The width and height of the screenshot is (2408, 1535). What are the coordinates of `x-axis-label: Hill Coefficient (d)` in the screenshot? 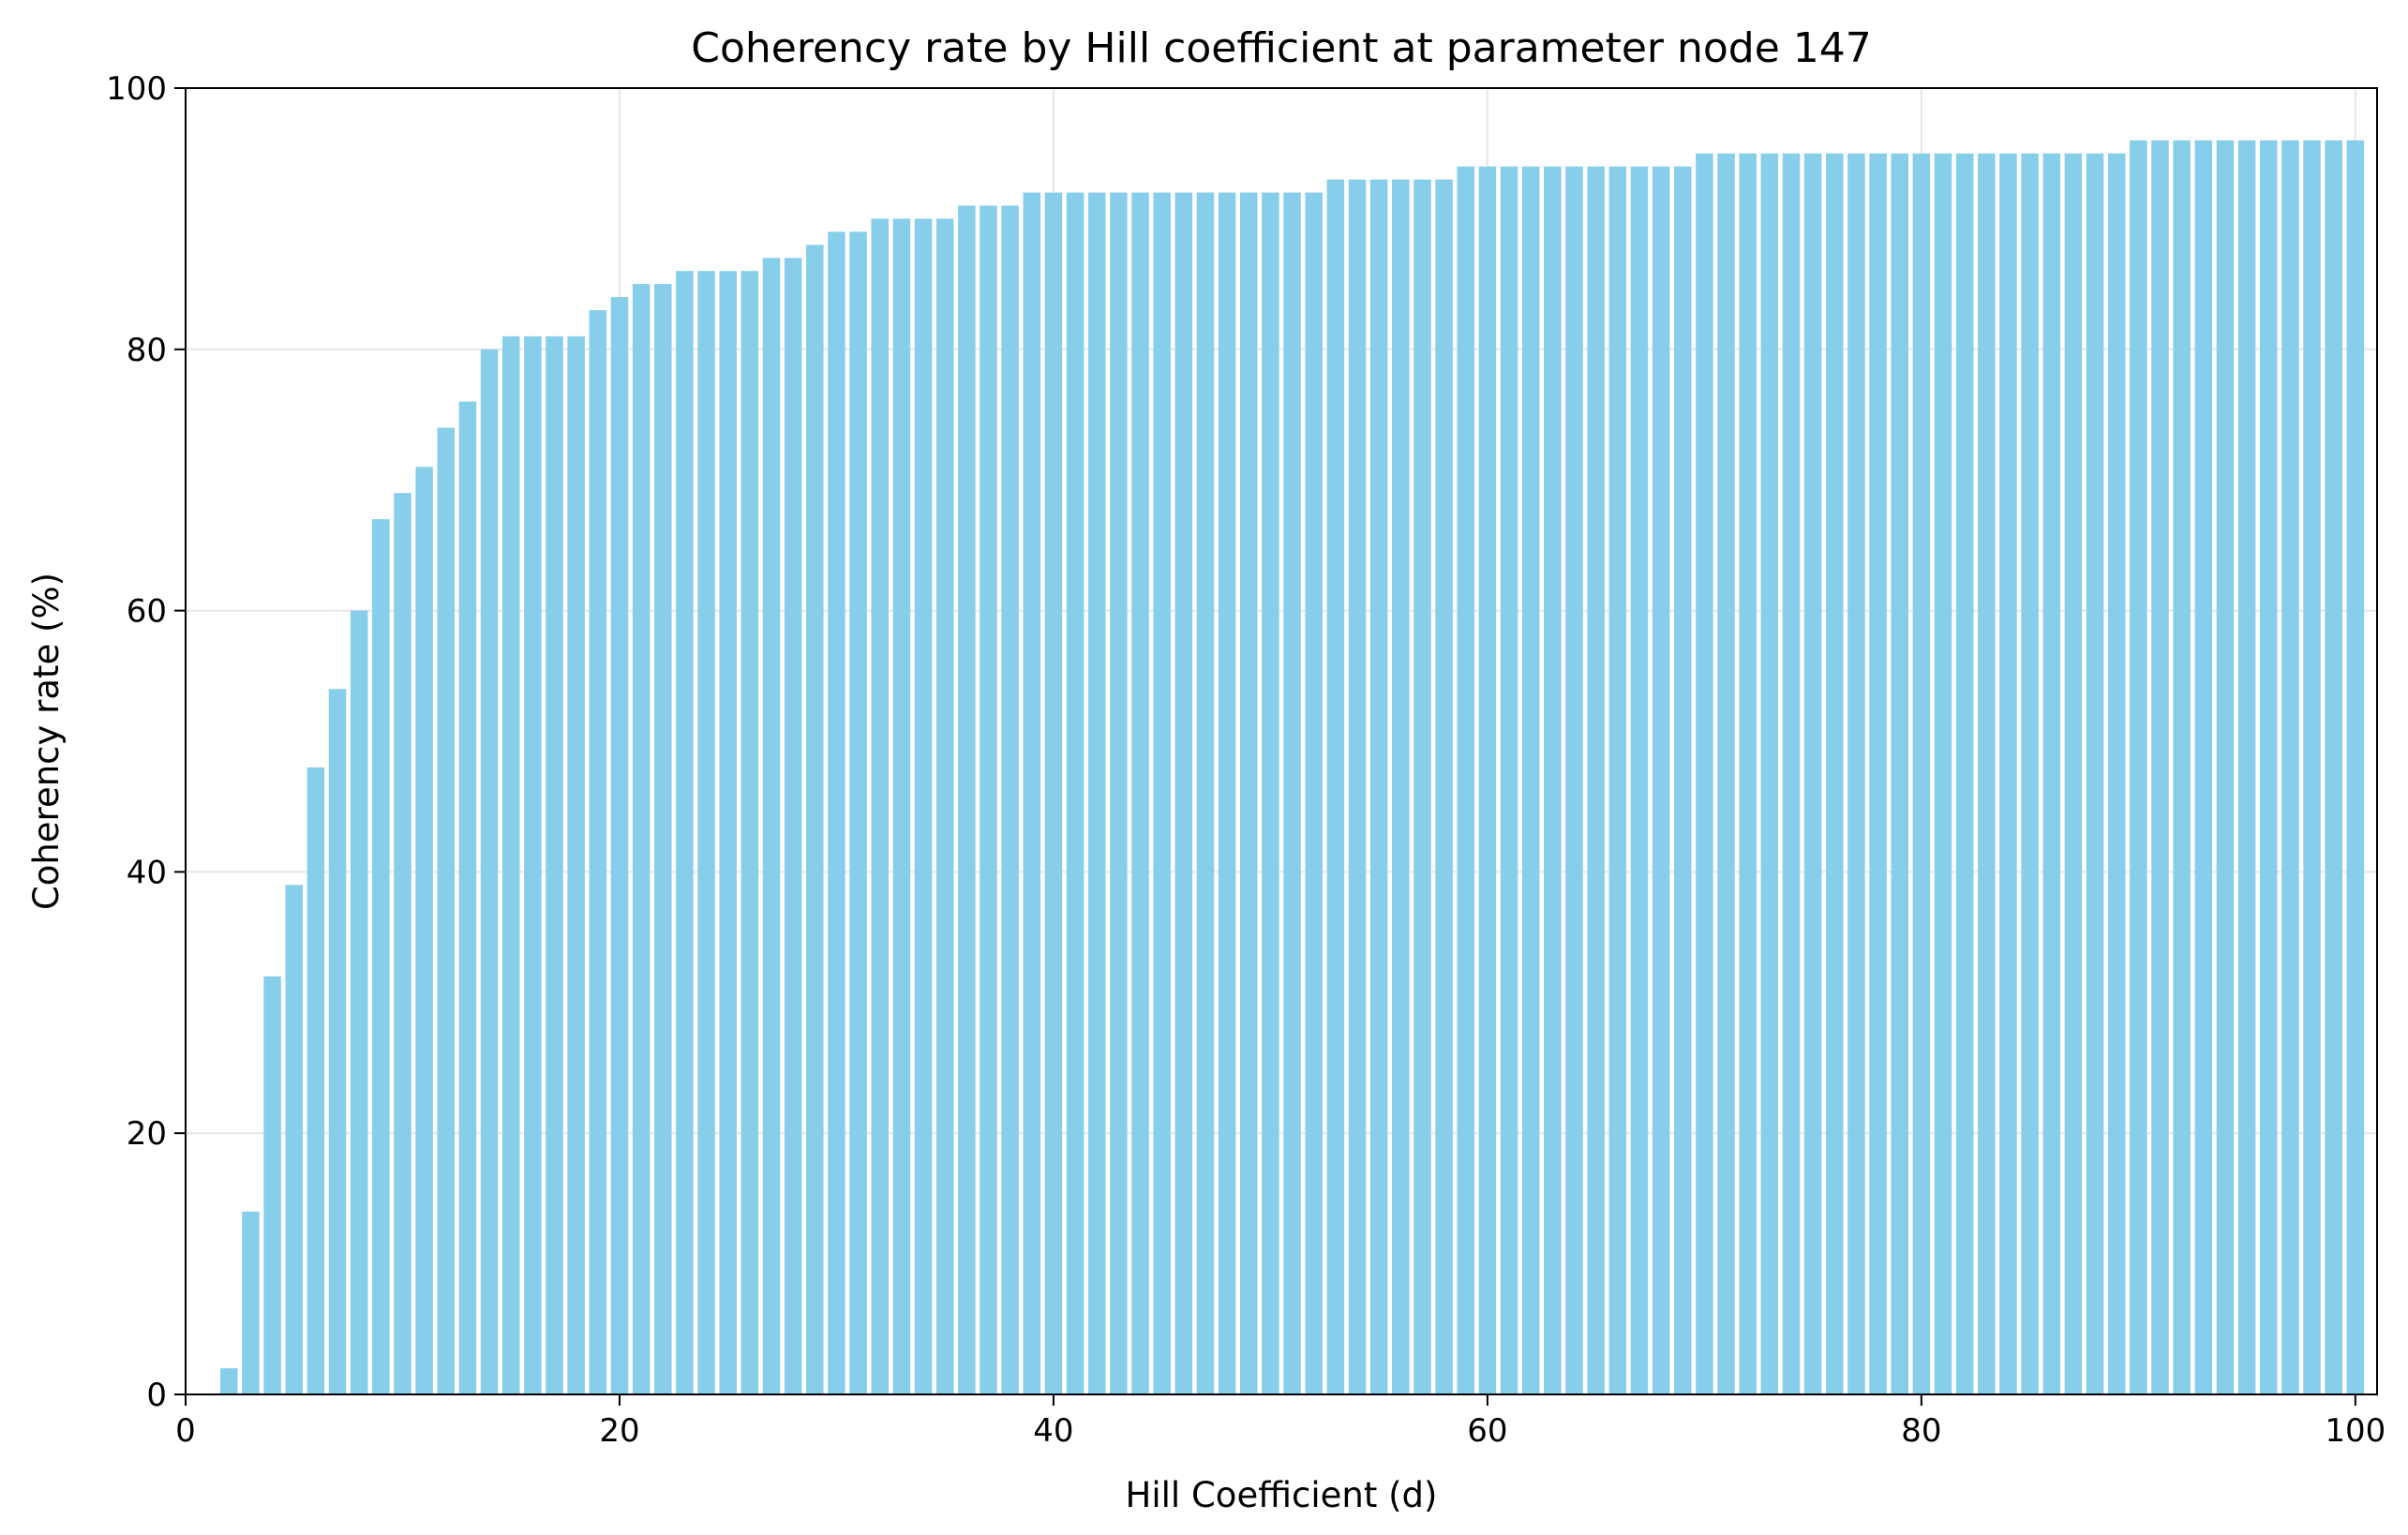 It's located at (1282, 1495).